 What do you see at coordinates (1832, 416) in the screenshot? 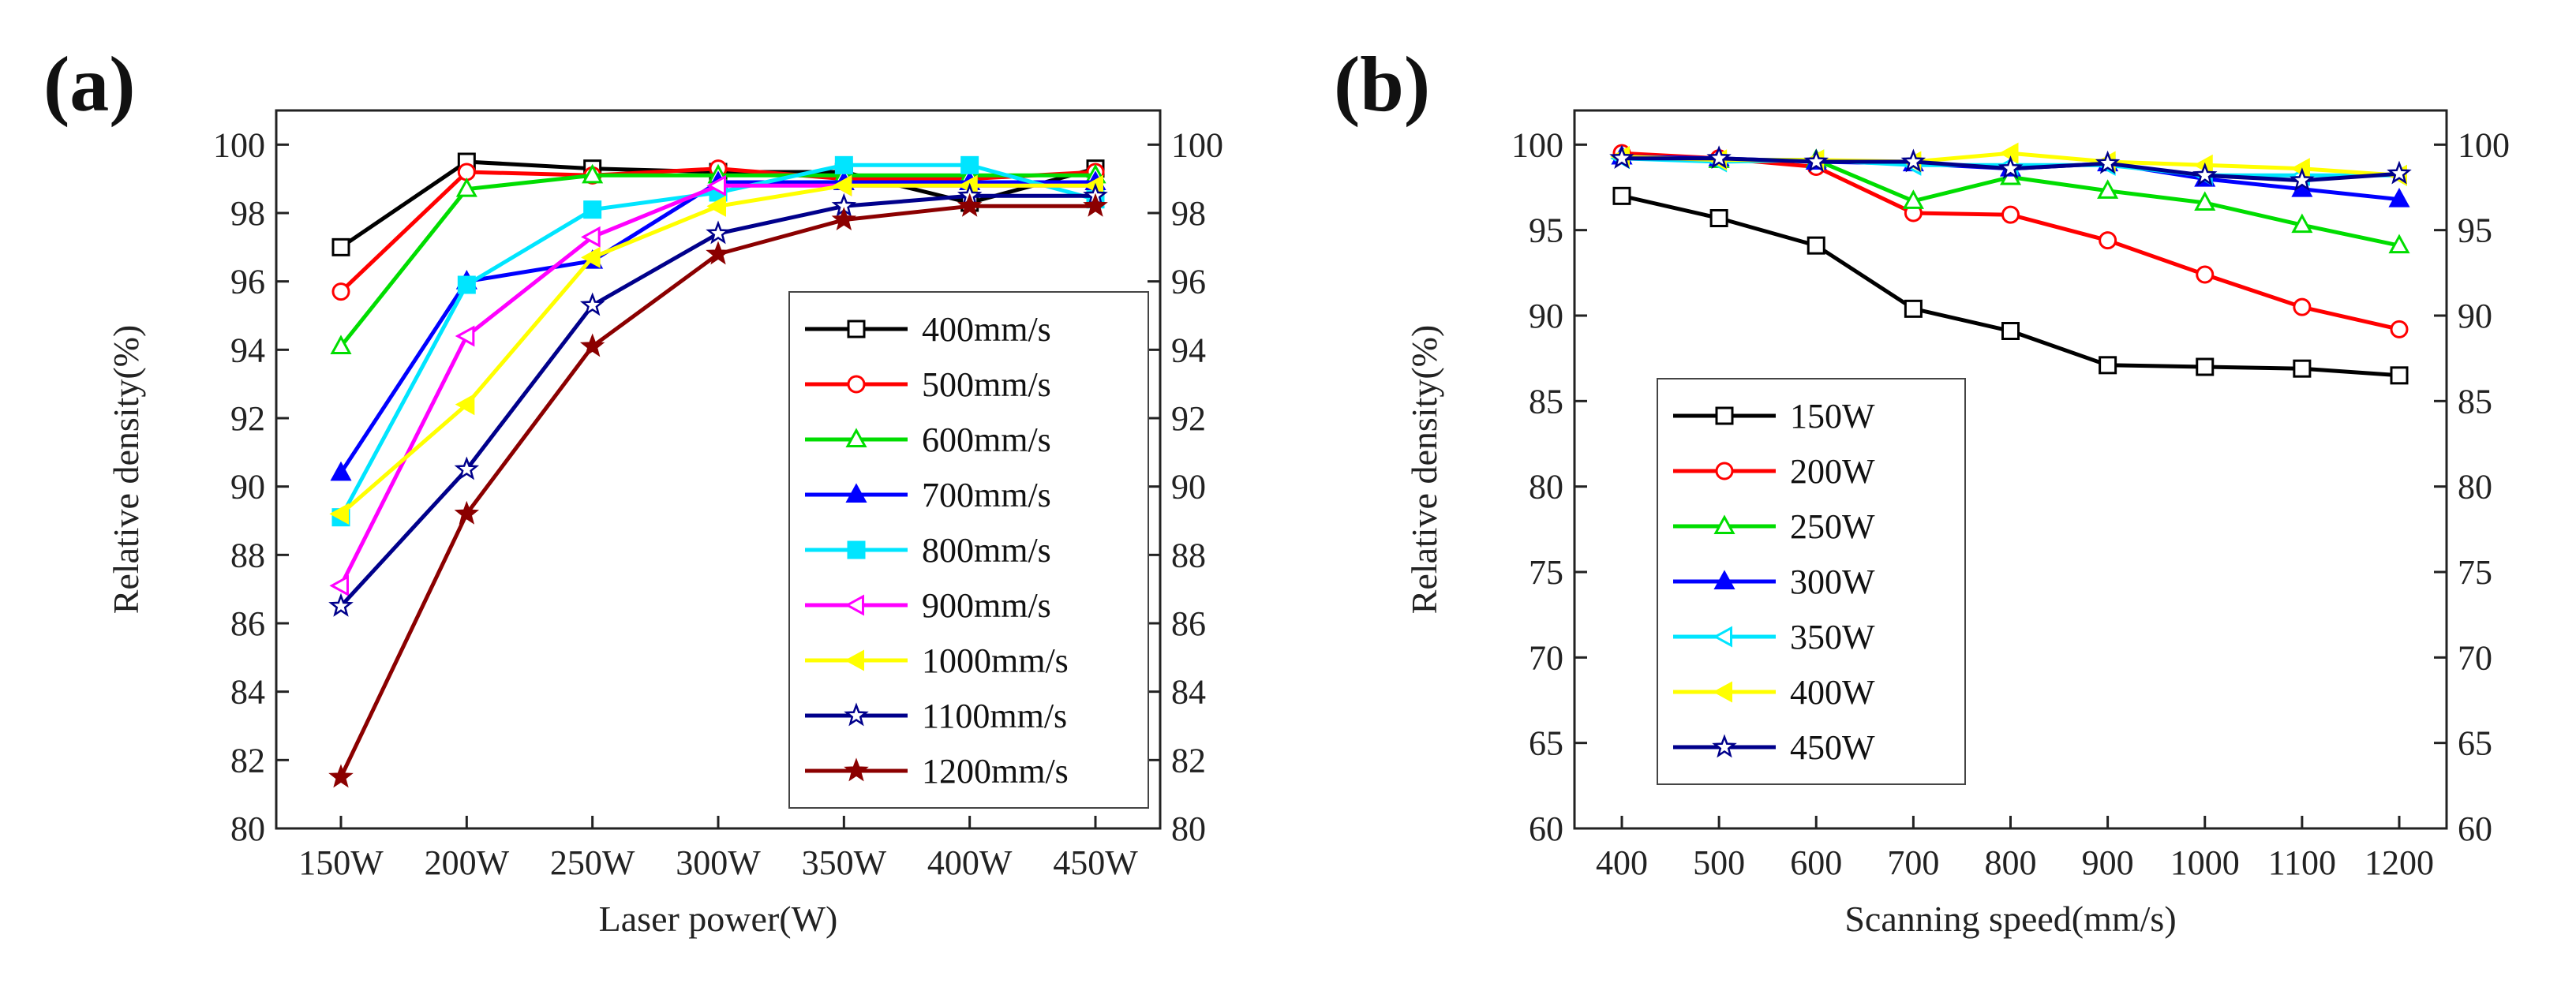
I see `legend-label: 150W` at bounding box center [1832, 416].